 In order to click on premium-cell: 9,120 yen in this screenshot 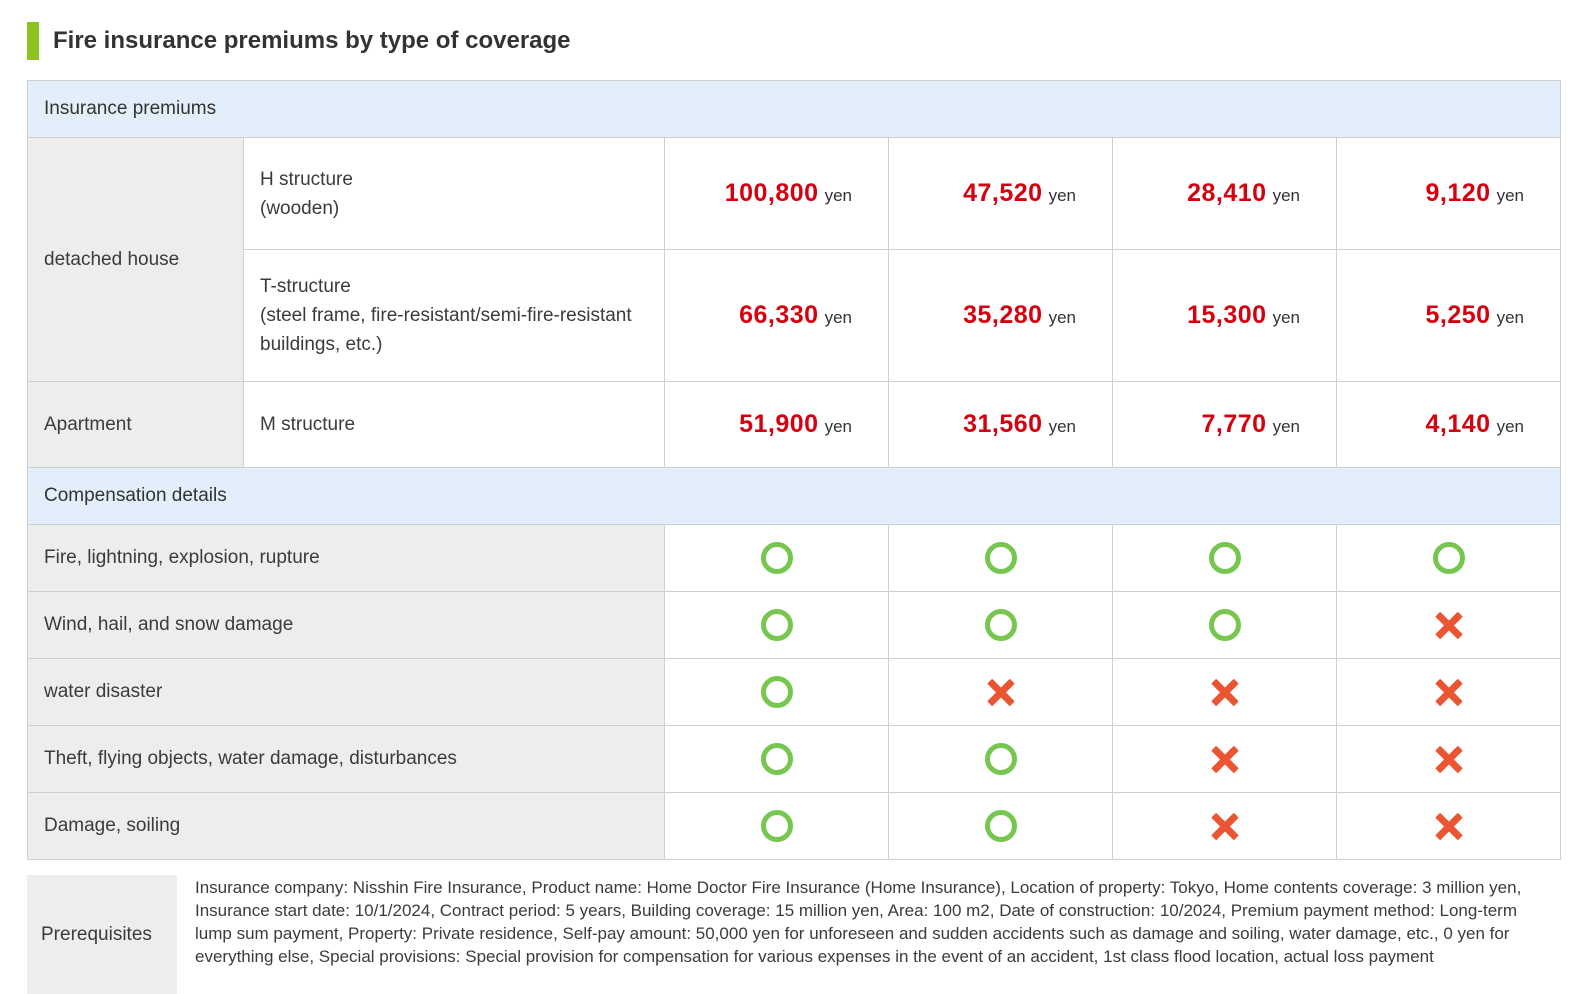, I will do `click(1448, 193)`.